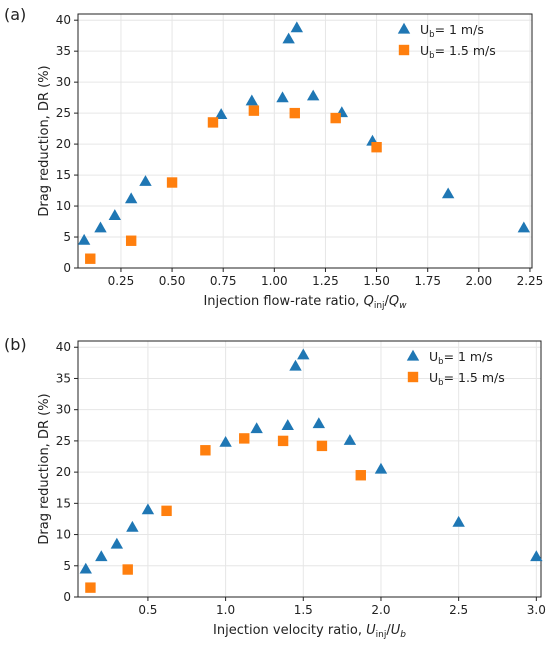 The height and width of the screenshot is (648, 550). What do you see at coordinates (380, 610) in the screenshot?
I see `panel-b-x-tick-label: 2.0` at bounding box center [380, 610].